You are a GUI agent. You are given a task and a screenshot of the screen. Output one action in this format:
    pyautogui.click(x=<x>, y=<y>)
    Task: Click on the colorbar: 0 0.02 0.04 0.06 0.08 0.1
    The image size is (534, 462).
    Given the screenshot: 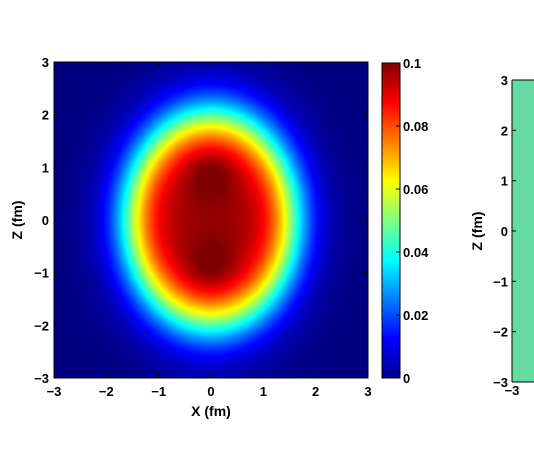 What is the action you would take?
    pyautogui.click(x=405, y=221)
    